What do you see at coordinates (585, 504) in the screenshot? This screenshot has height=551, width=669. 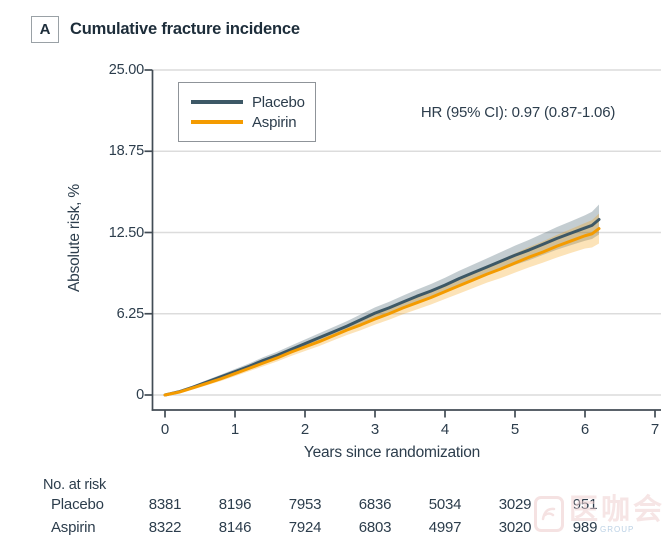 I see `at-risk-value: 951` at bounding box center [585, 504].